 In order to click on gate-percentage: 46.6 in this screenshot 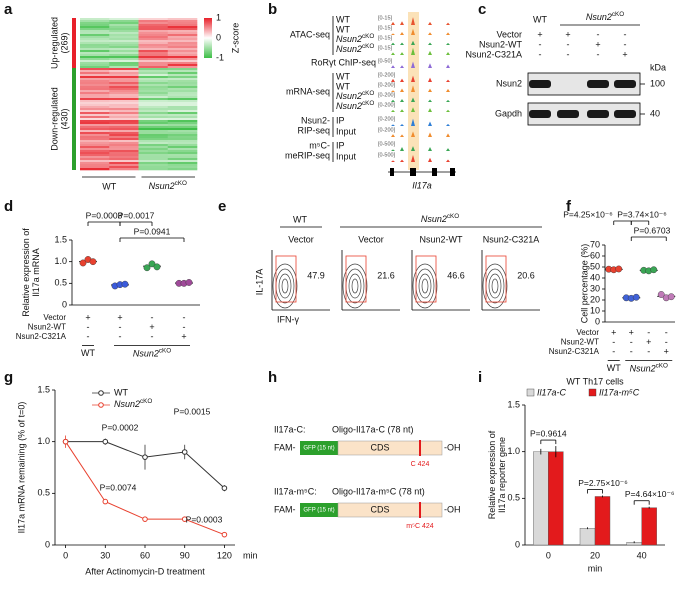, I will do `click(456, 275)`.